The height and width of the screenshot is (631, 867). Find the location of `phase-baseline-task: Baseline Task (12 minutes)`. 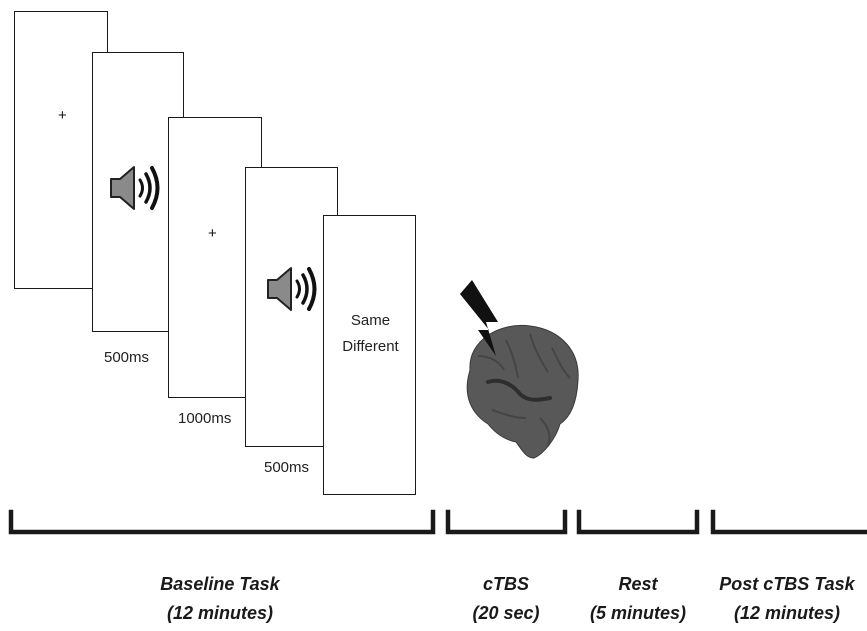

phase-baseline-task: Baseline Task (12 minutes) is located at coordinates (220, 599).